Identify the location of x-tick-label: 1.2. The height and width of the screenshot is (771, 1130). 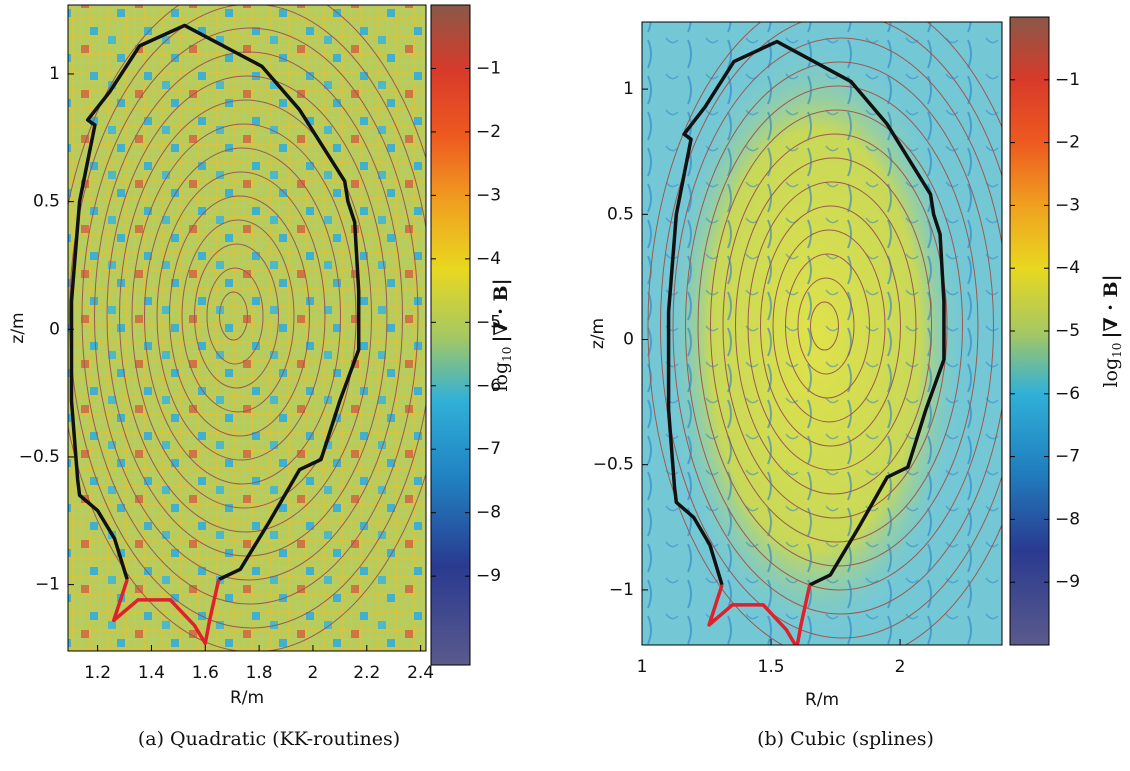
(97, 673).